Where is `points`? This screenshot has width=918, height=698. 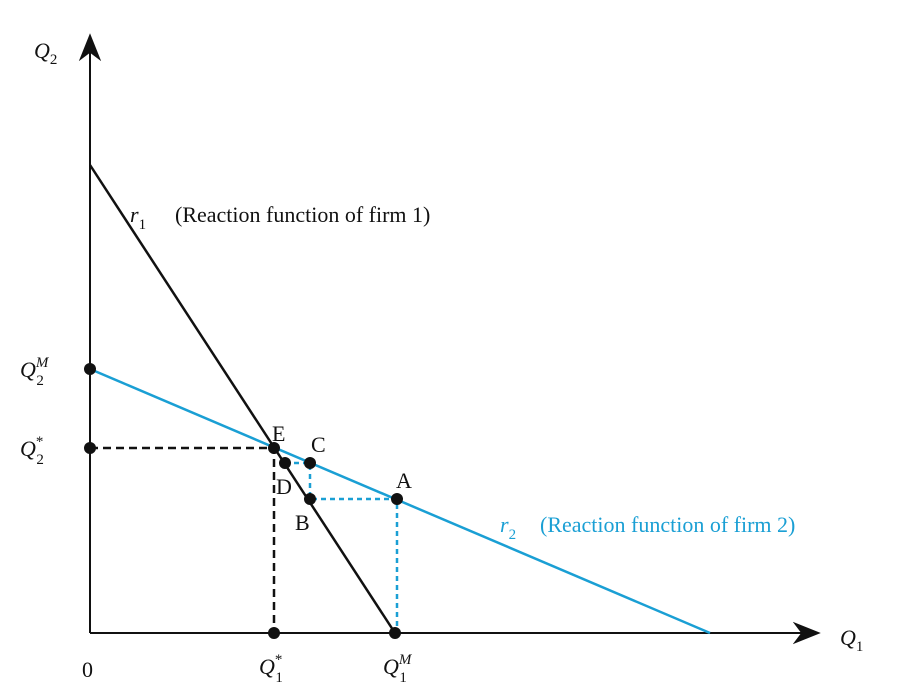 points is located at coordinates (243, 501).